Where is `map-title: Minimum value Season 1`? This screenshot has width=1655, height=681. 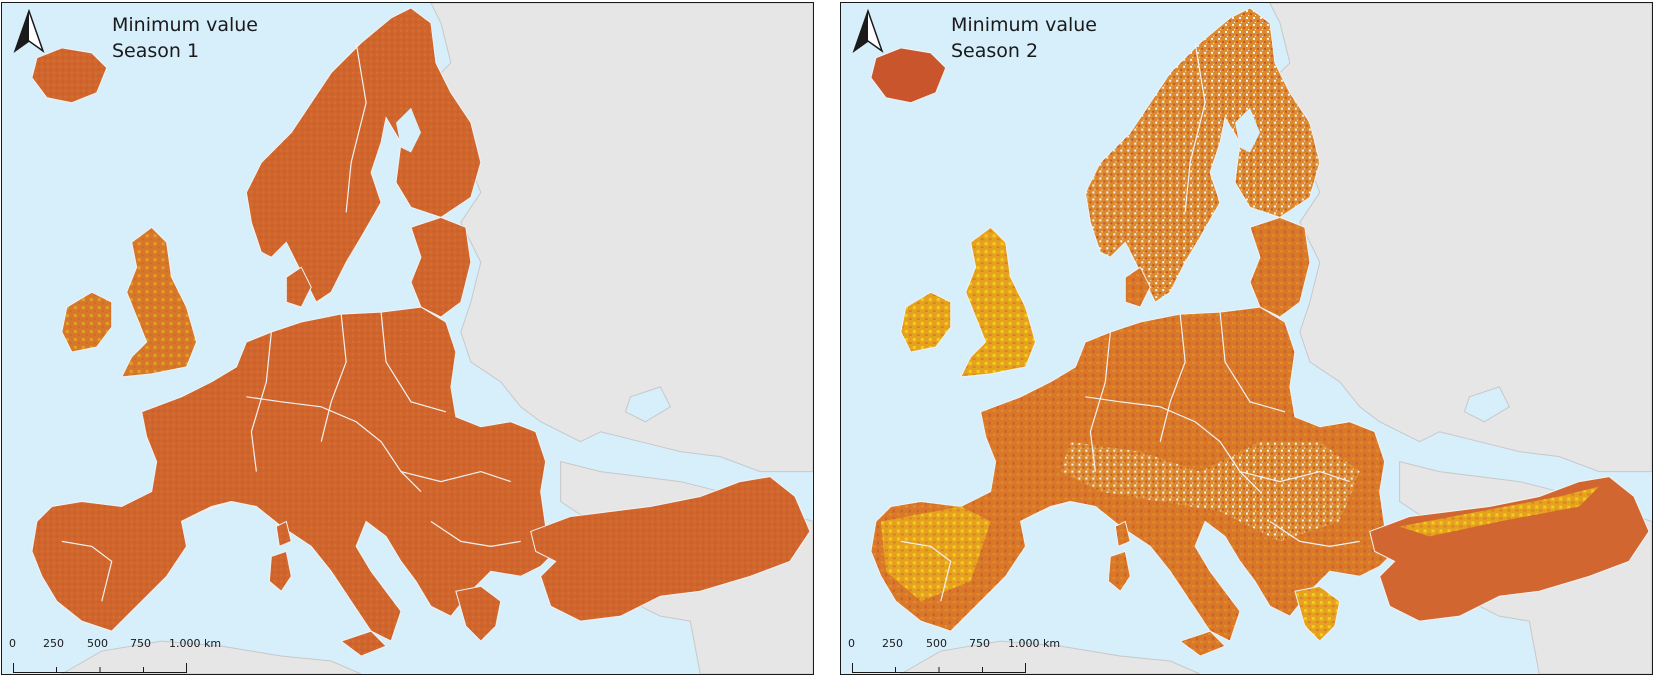
map-title: Minimum value Season 1 is located at coordinates (185, 38).